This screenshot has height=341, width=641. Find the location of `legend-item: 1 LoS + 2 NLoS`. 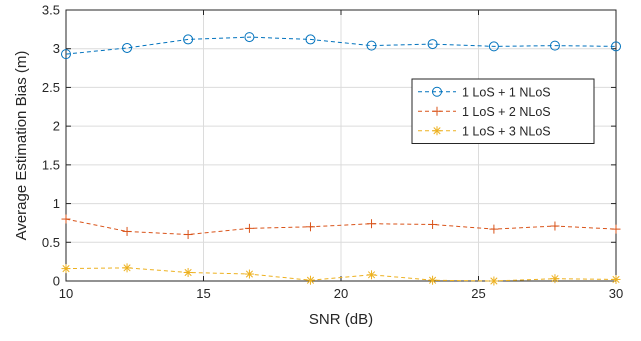

legend-item: 1 LoS + 2 NLoS is located at coordinates (484, 112).